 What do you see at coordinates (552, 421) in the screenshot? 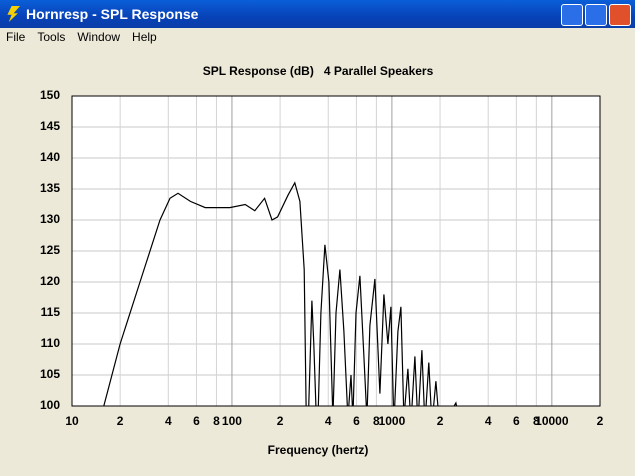
I see `x-tick-label: 10000` at bounding box center [552, 421].